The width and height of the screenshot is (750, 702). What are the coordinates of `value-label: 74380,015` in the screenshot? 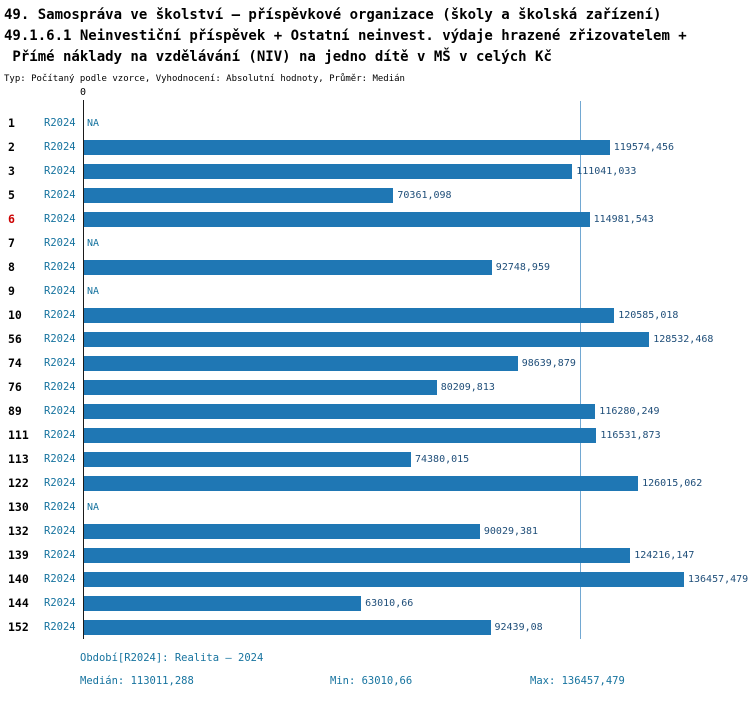 It's located at (442, 459).